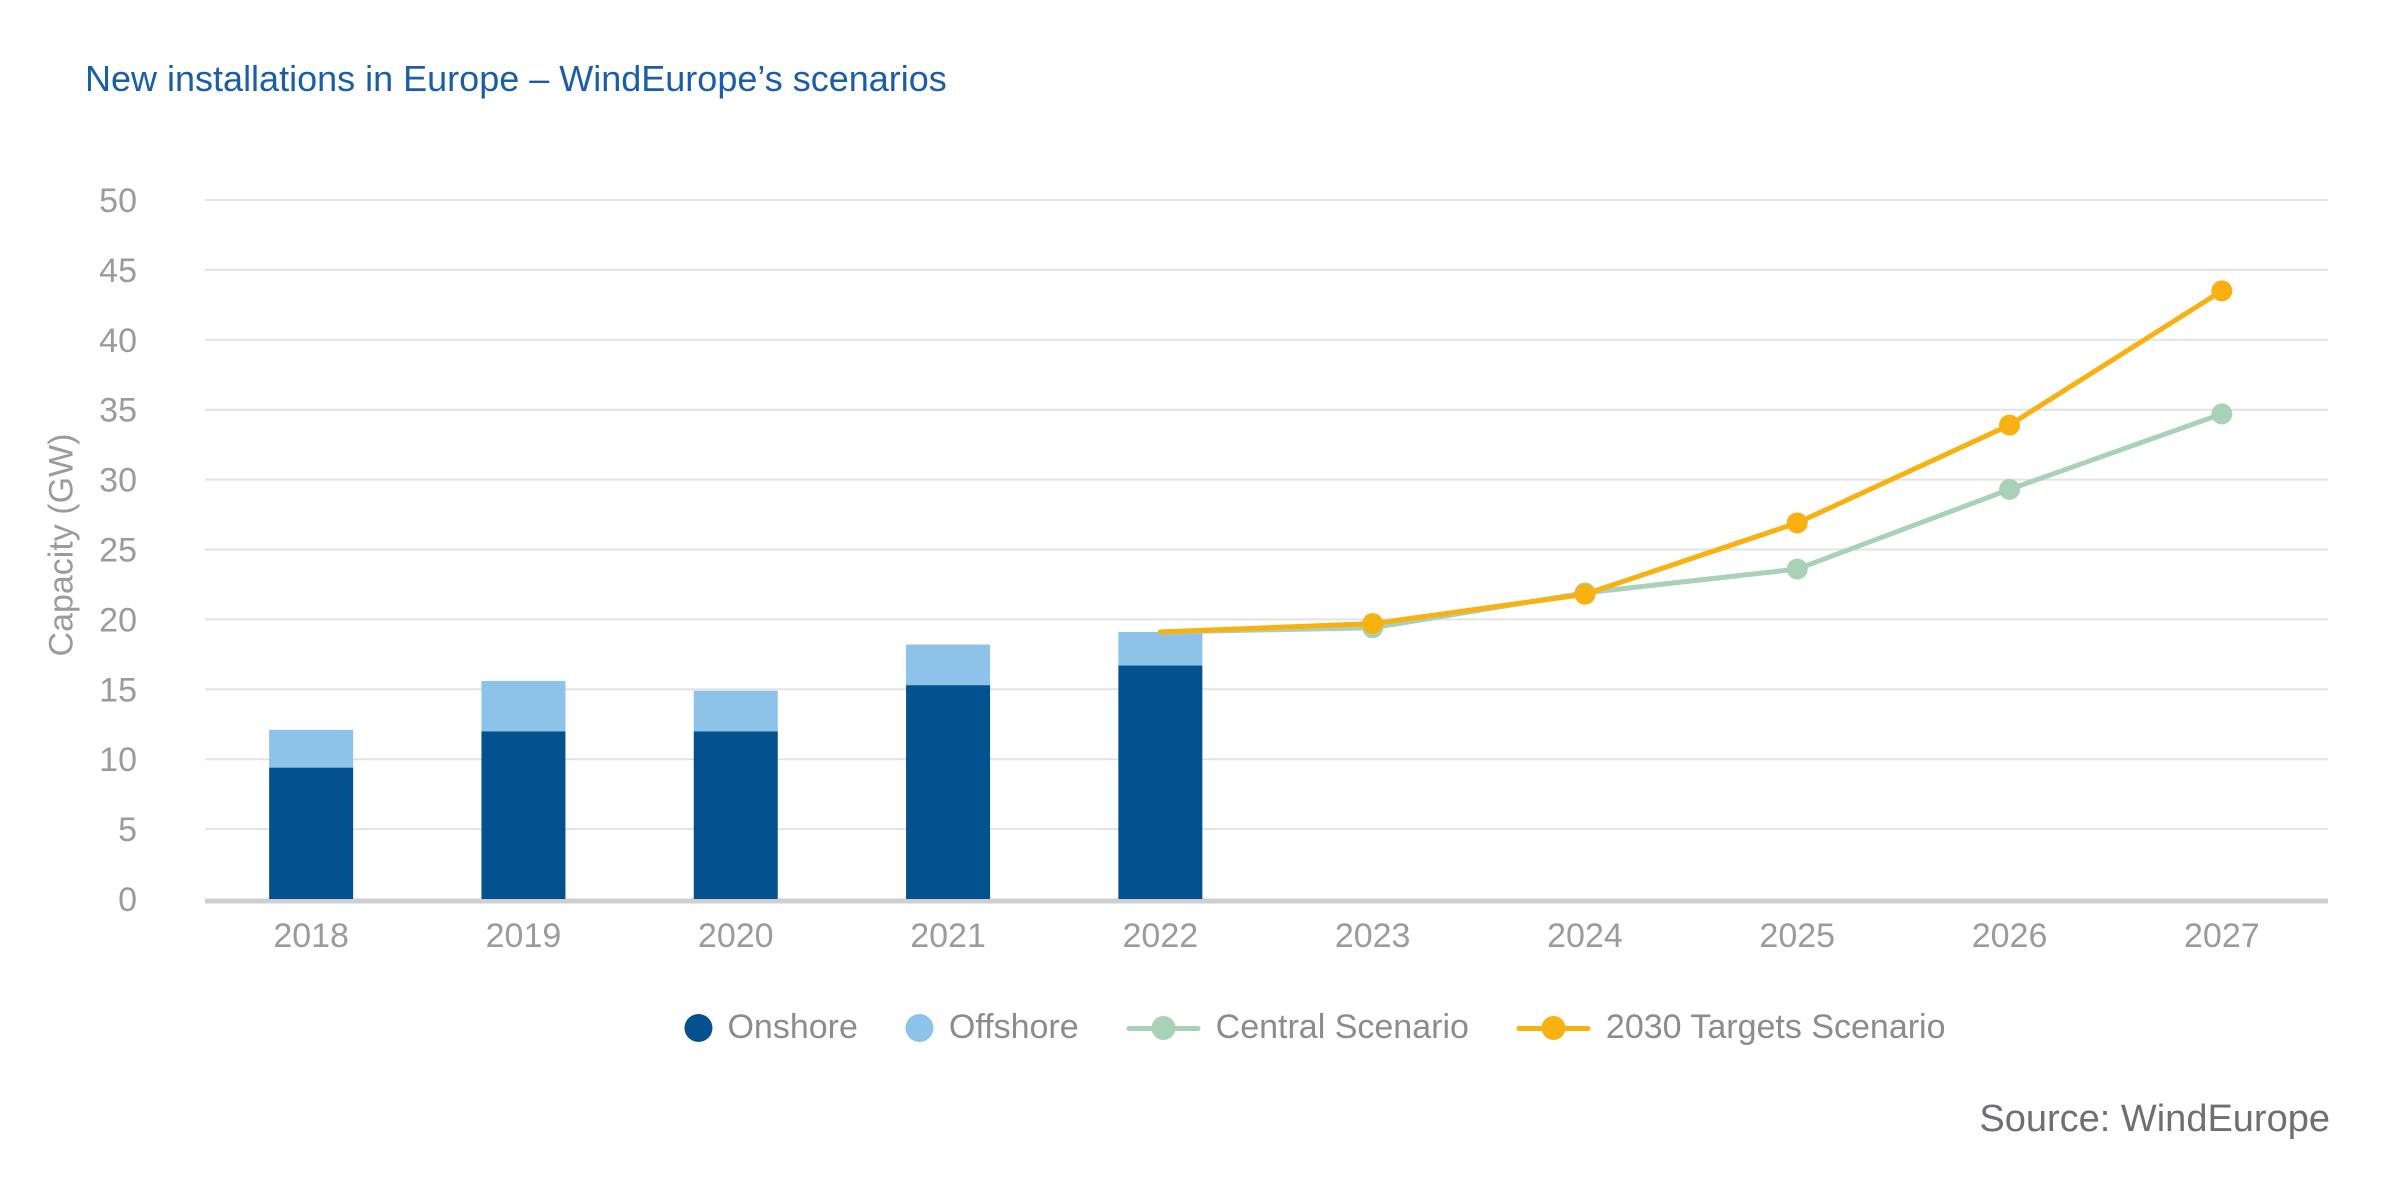  Describe the element at coordinates (311, 936) in the screenshot. I see `x-tick-label: 2018` at that location.